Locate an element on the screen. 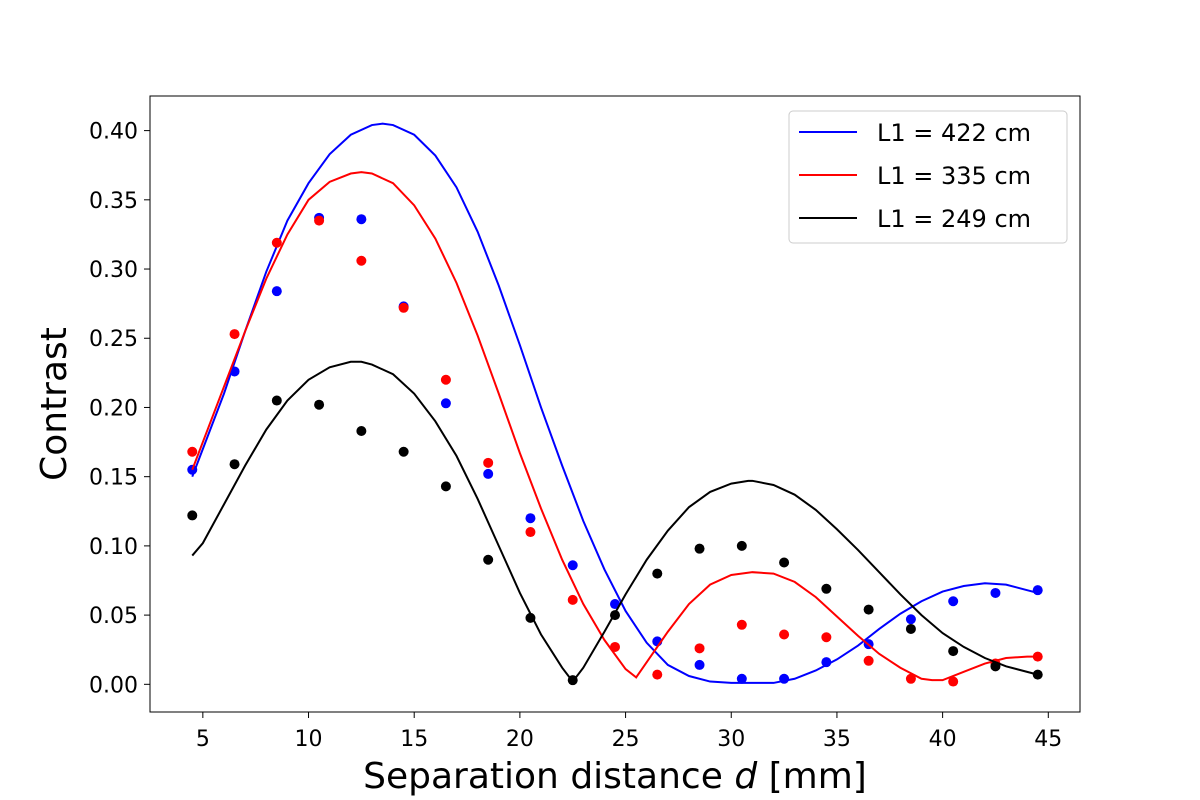  x-axis: 5 10 15 20 25 30 35 40 45 is located at coordinates (629, 732).